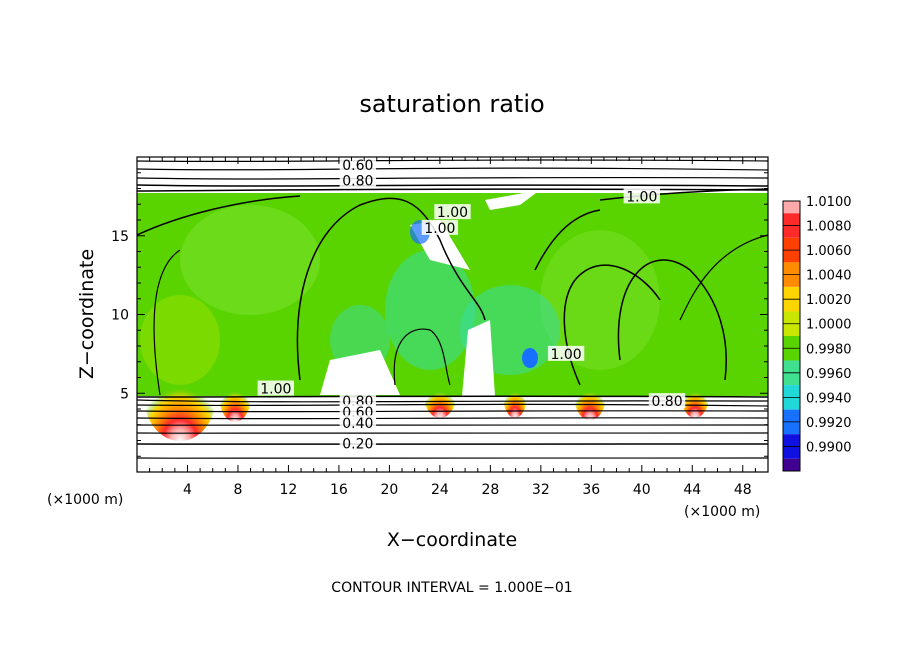 The width and height of the screenshot is (904, 654). What do you see at coordinates (452, 540) in the screenshot?
I see `x-axis-label: X−coordinate` at bounding box center [452, 540].